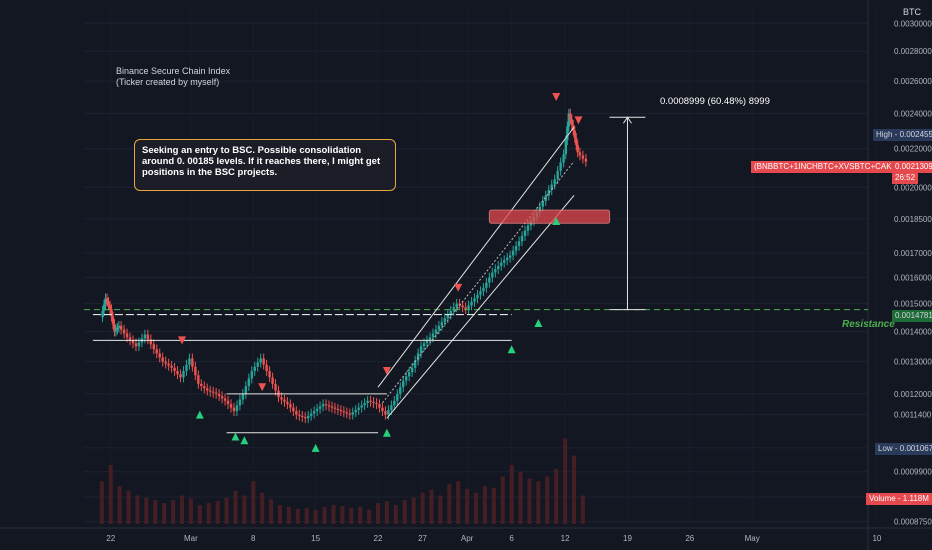 This screenshot has height=550, width=932. What do you see at coordinates (689, 538) in the screenshot?
I see `x-tick-label: 26` at bounding box center [689, 538].